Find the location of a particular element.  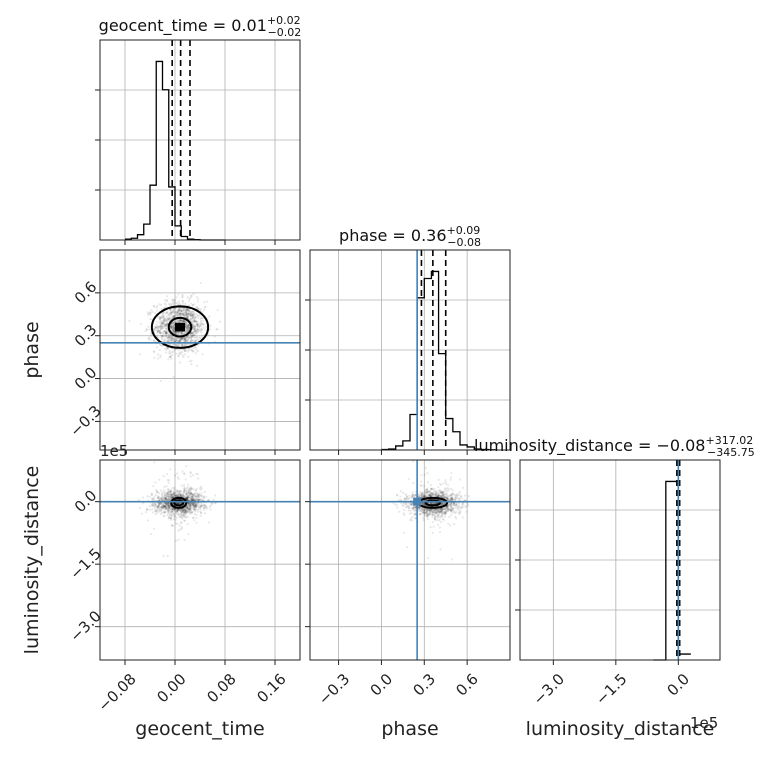

panel-2d-geocent_time-luminosity_distance is located at coordinates (200, 560).